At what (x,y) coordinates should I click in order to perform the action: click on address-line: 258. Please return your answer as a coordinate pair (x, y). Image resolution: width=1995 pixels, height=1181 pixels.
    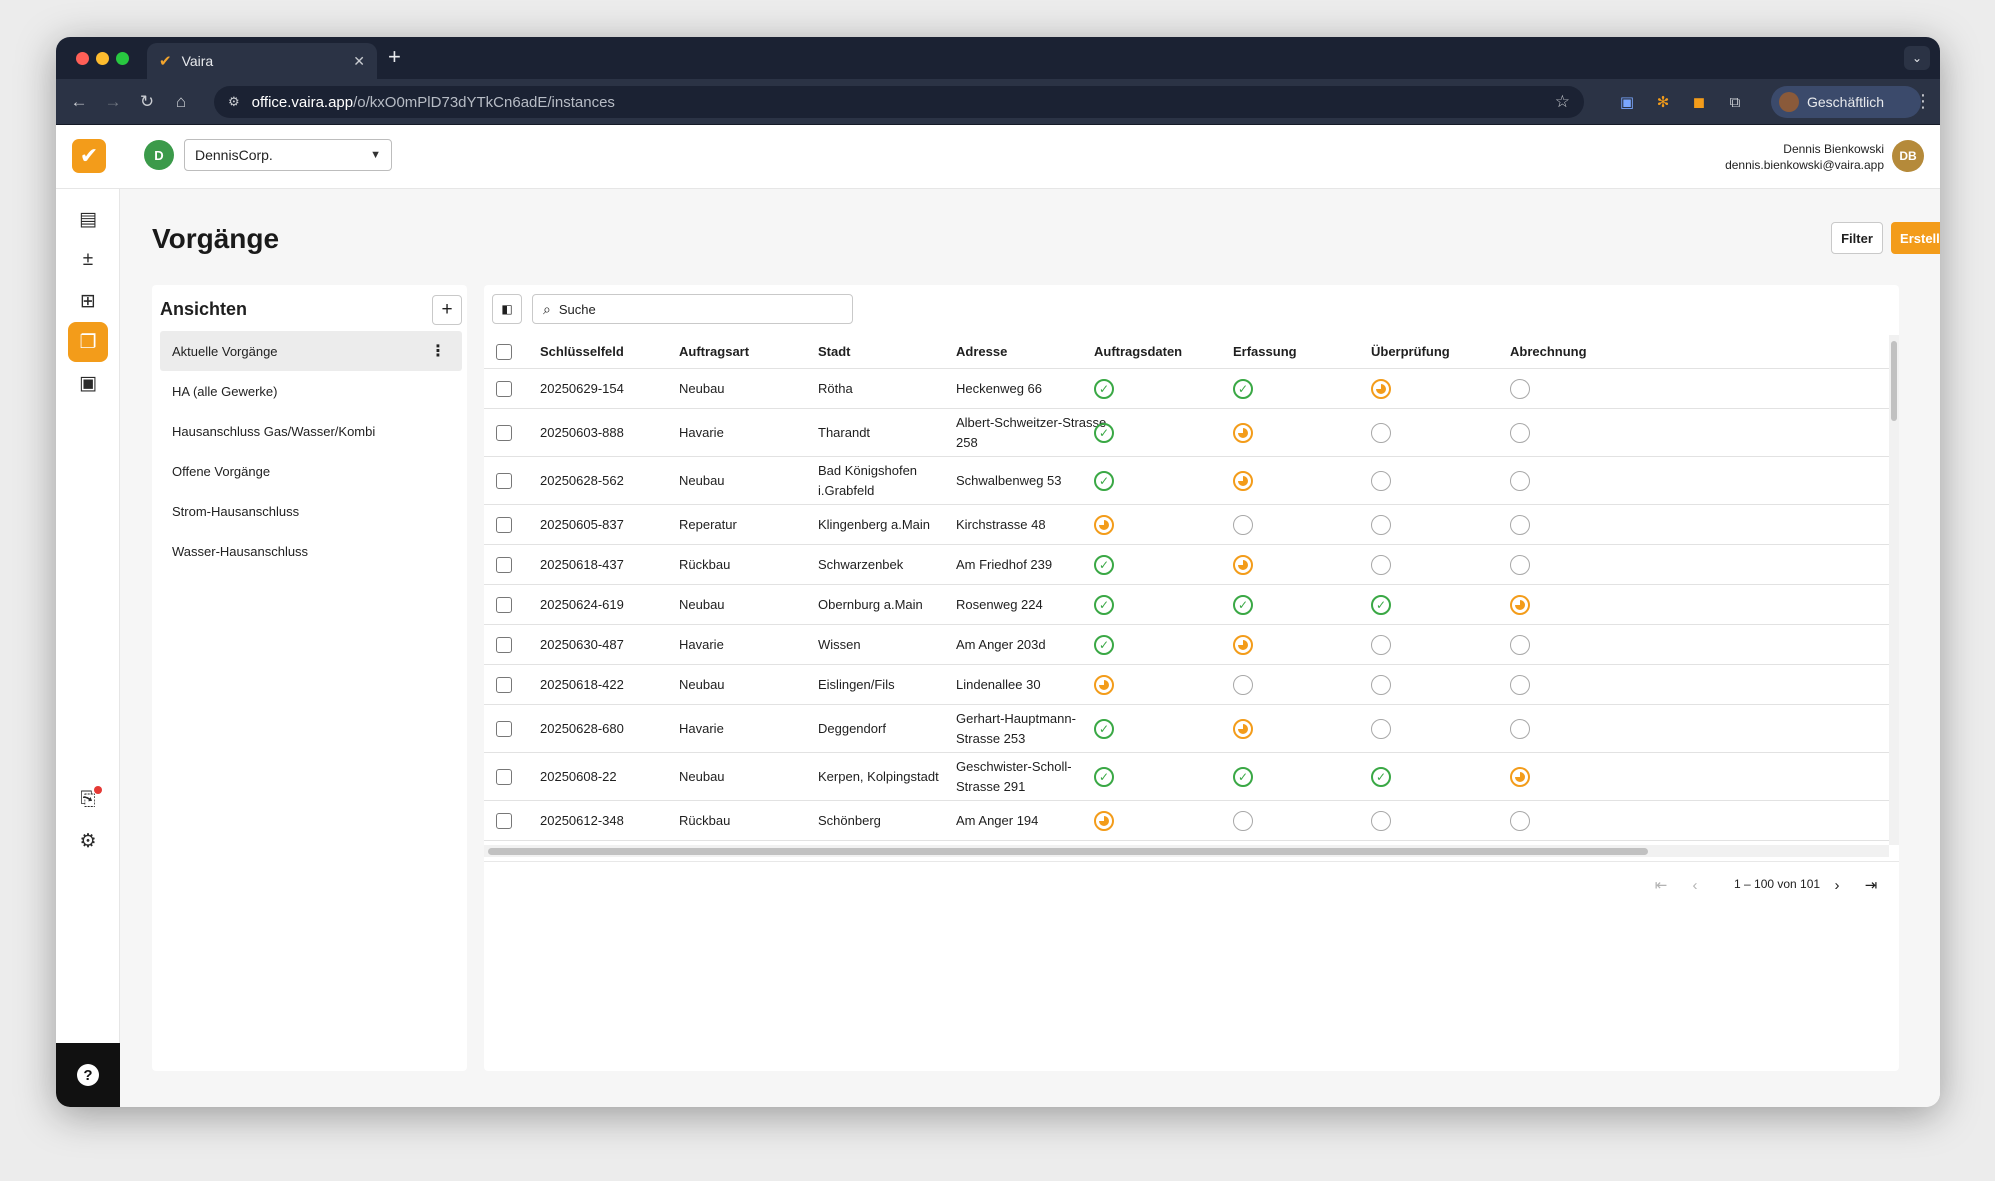
    Looking at the image, I should click on (967, 442).